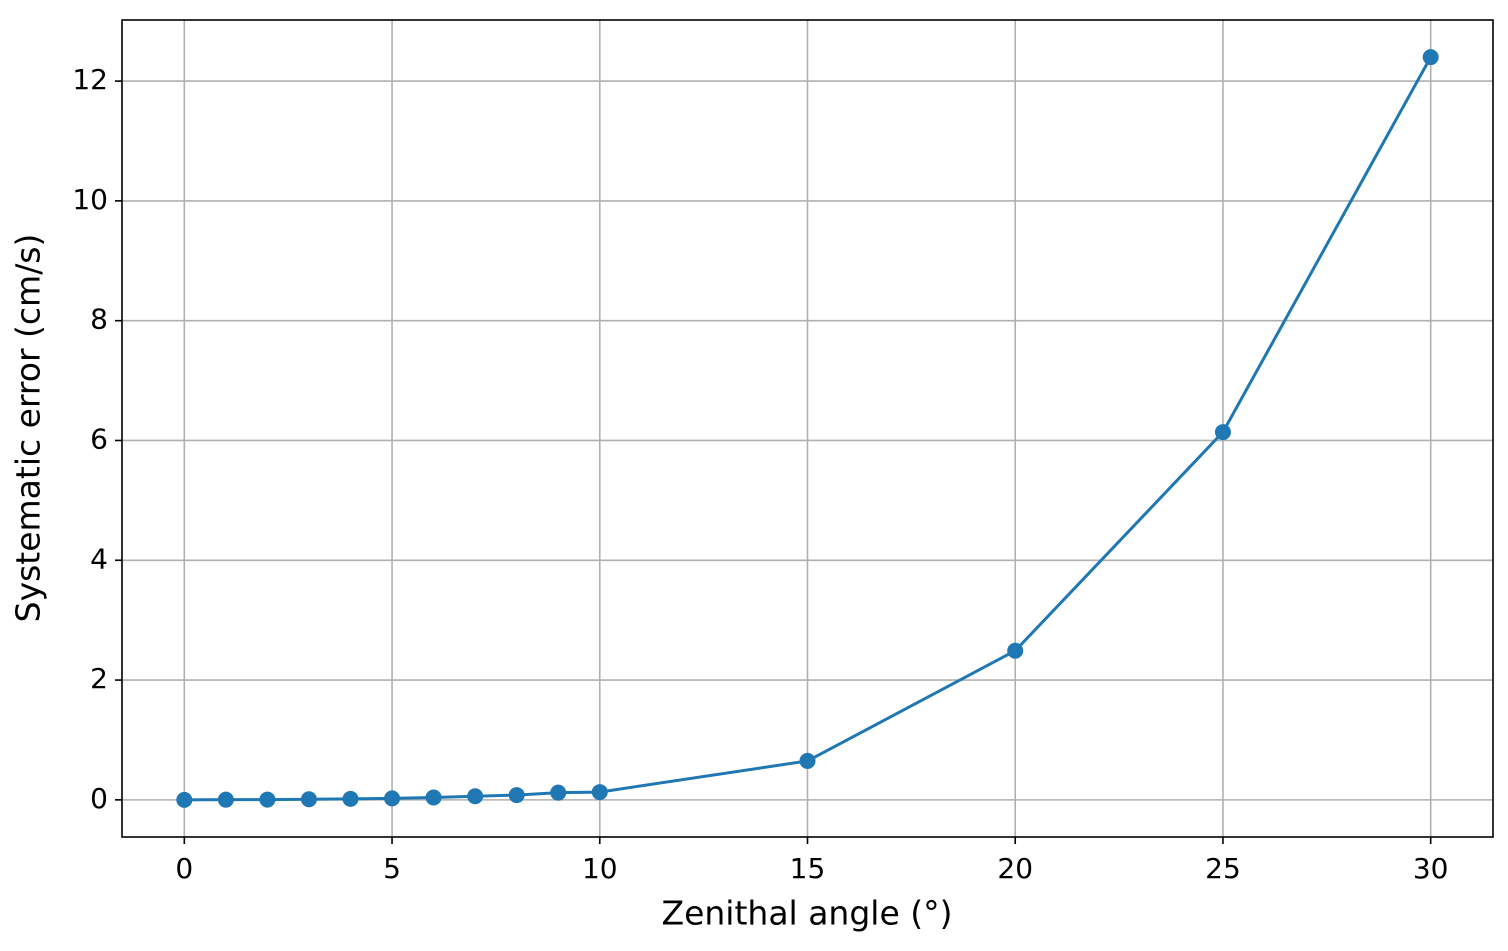 This screenshot has width=1508, height=951. What do you see at coordinates (99, 438) in the screenshot?
I see `y-tick-label: 6` at bounding box center [99, 438].